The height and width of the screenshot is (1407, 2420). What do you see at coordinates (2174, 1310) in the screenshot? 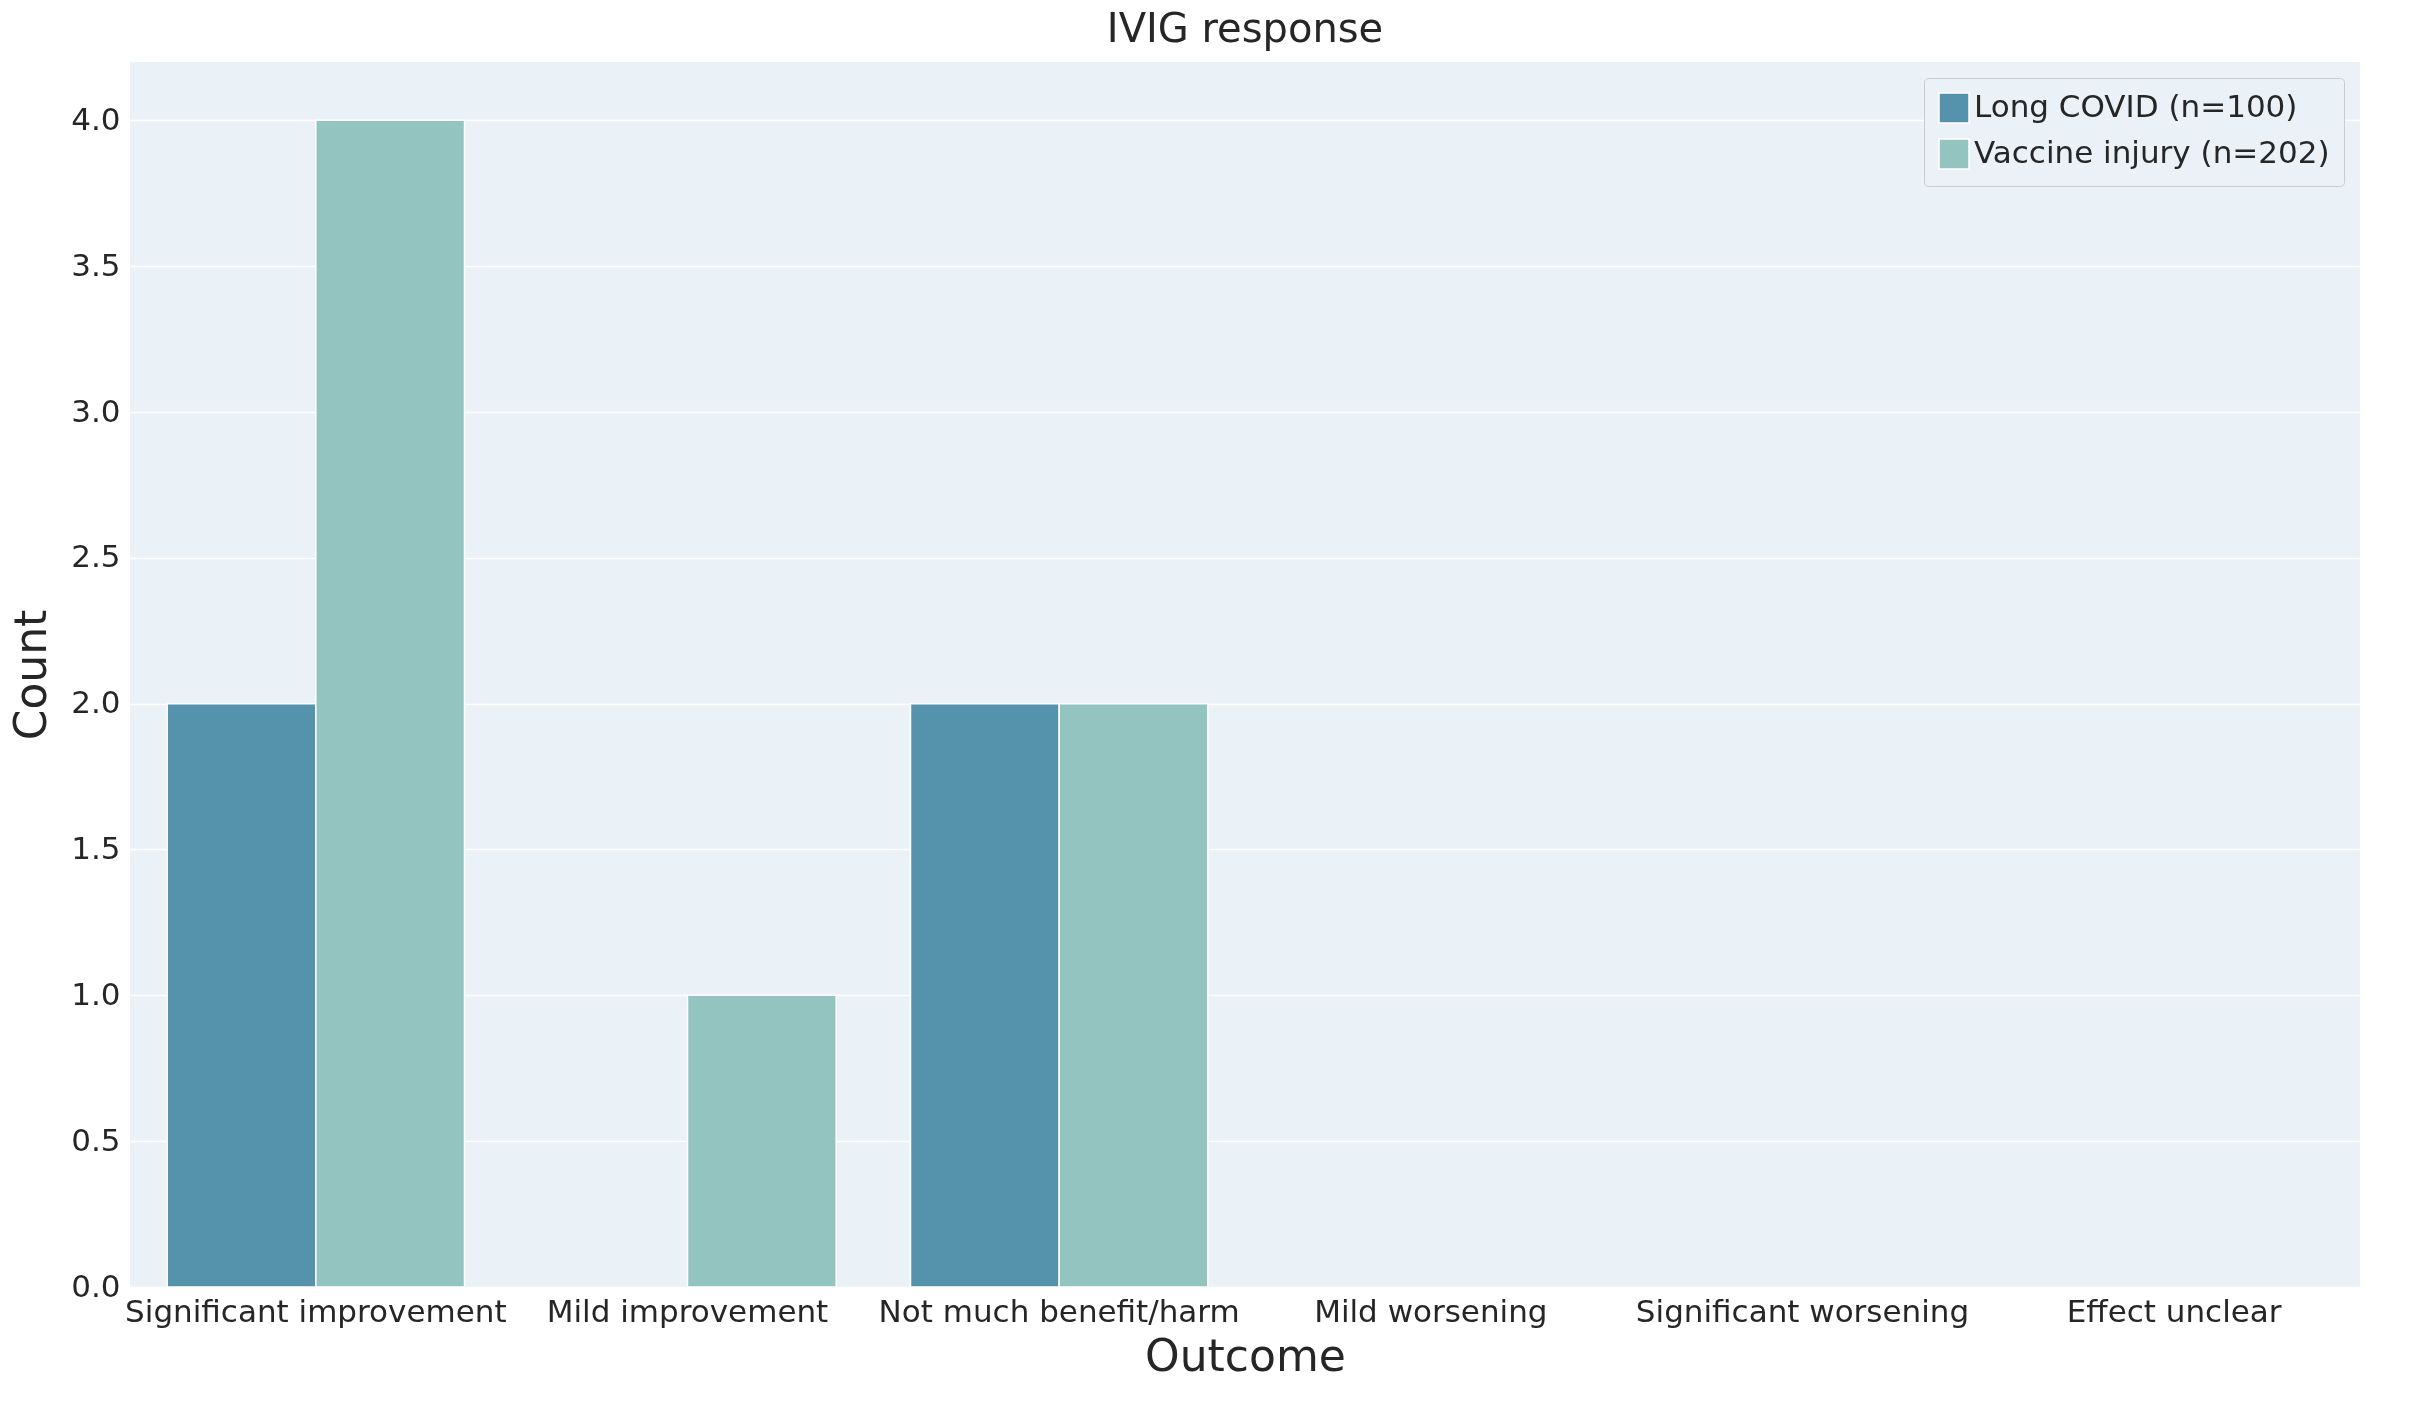
I see `x-tick-label: Effect unclear` at bounding box center [2174, 1310].